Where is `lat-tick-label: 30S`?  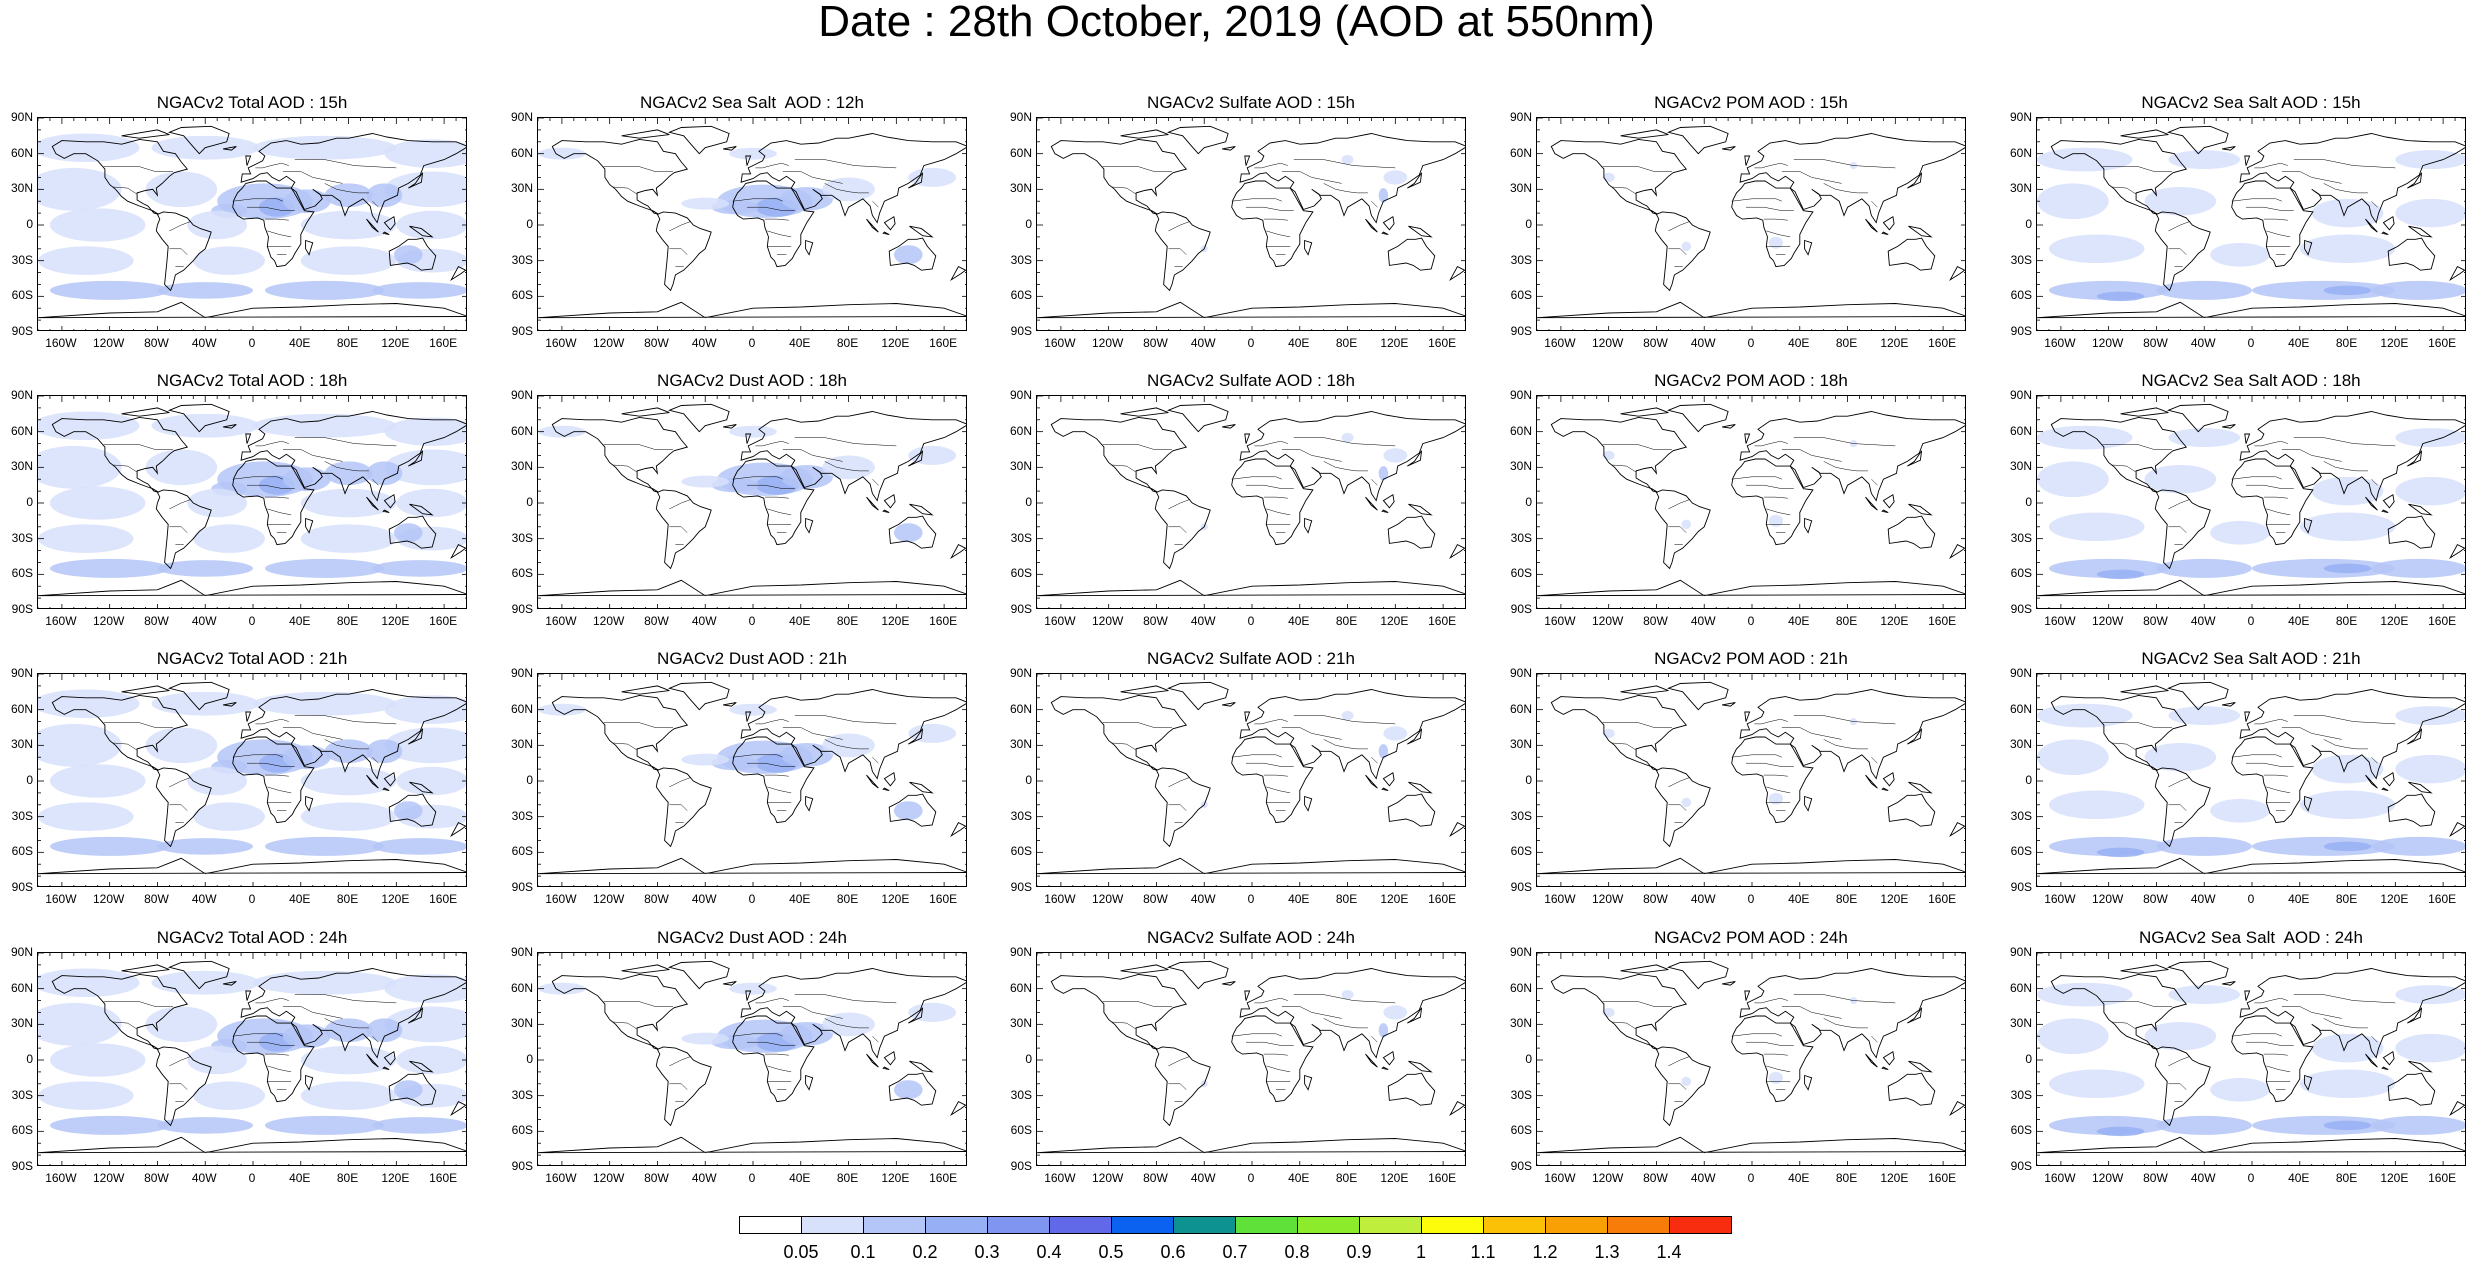
lat-tick-label: 30S is located at coordinates (1521, 537).